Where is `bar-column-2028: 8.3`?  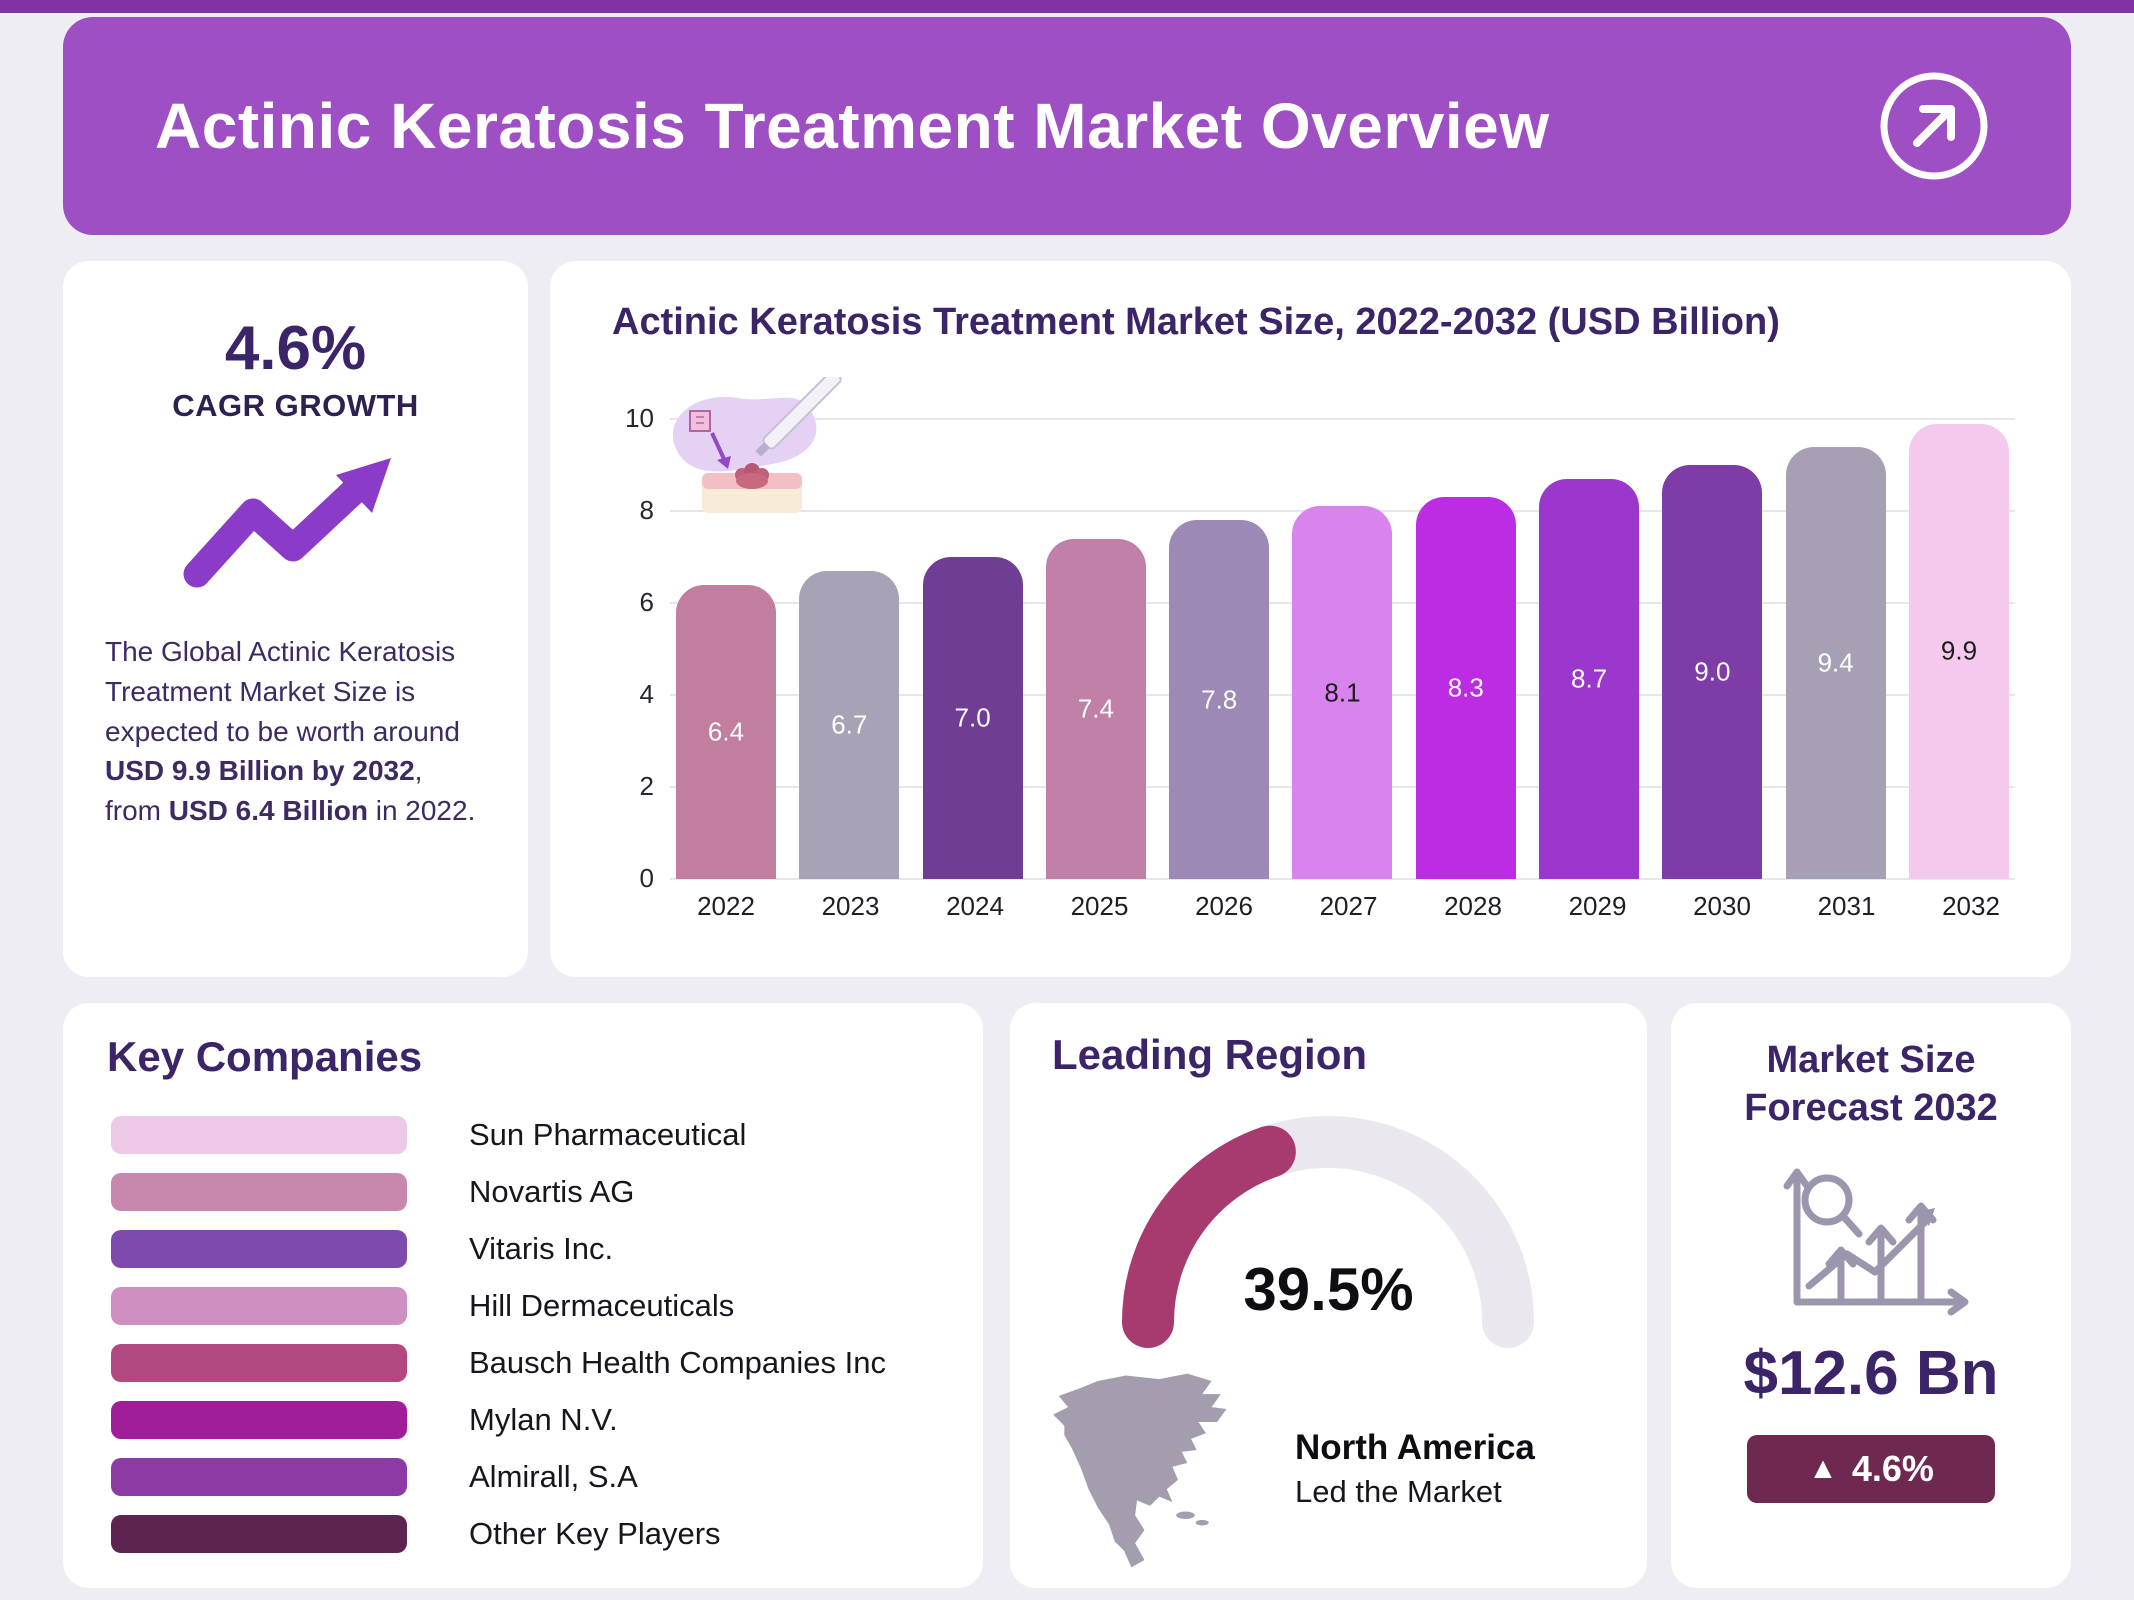 bar-column-2028: 8.3 is located at coordinates (1465, 649).